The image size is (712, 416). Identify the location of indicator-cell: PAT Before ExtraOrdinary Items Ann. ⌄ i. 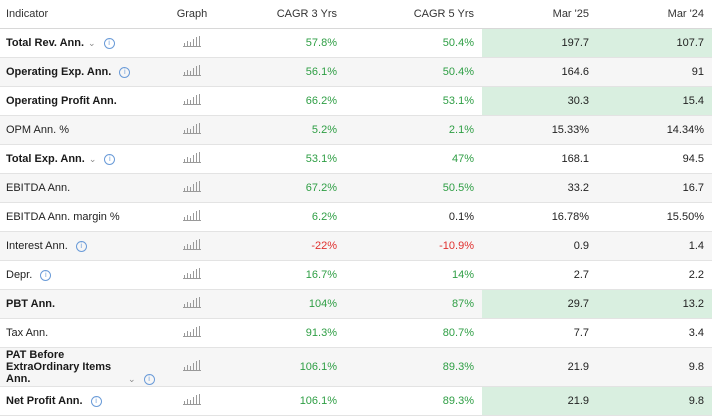
(81, 367).